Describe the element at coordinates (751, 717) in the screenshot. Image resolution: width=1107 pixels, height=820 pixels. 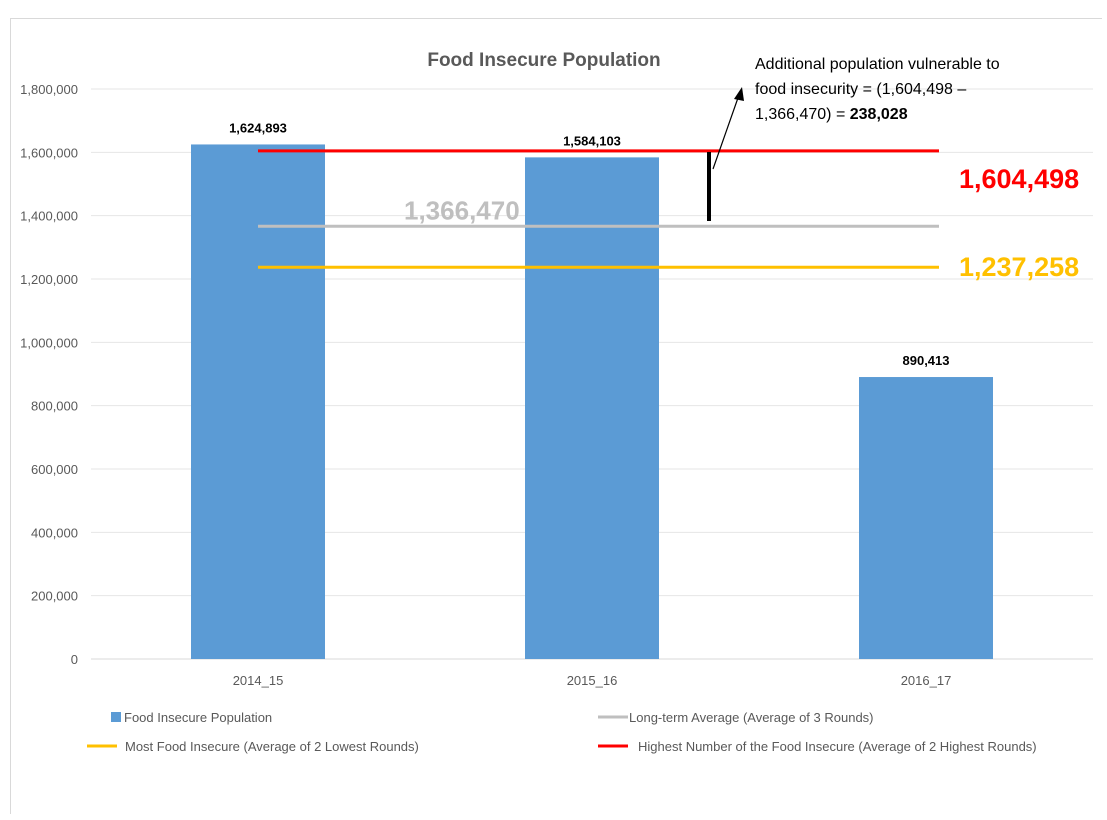
I see `legend-label-long-term-average: Long-term Average (Average of 3 Rounds)` at that location.